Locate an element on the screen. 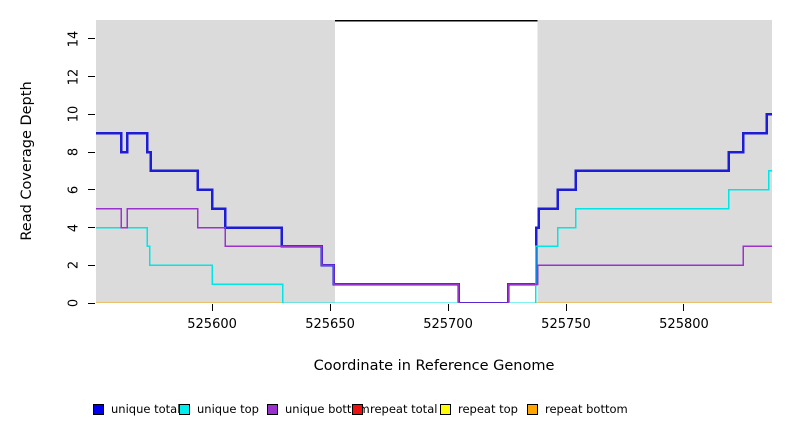 The width and height of the screenshot is (792, 432). legend-item: unique bottom is located at coordinates (318, 409).